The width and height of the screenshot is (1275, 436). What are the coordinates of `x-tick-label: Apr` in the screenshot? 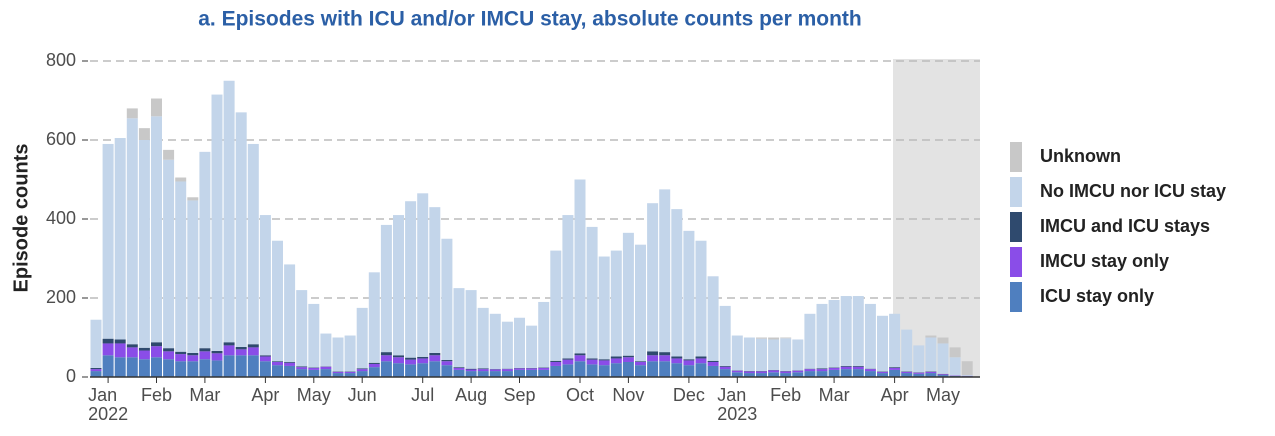 It's located at (894, 395).